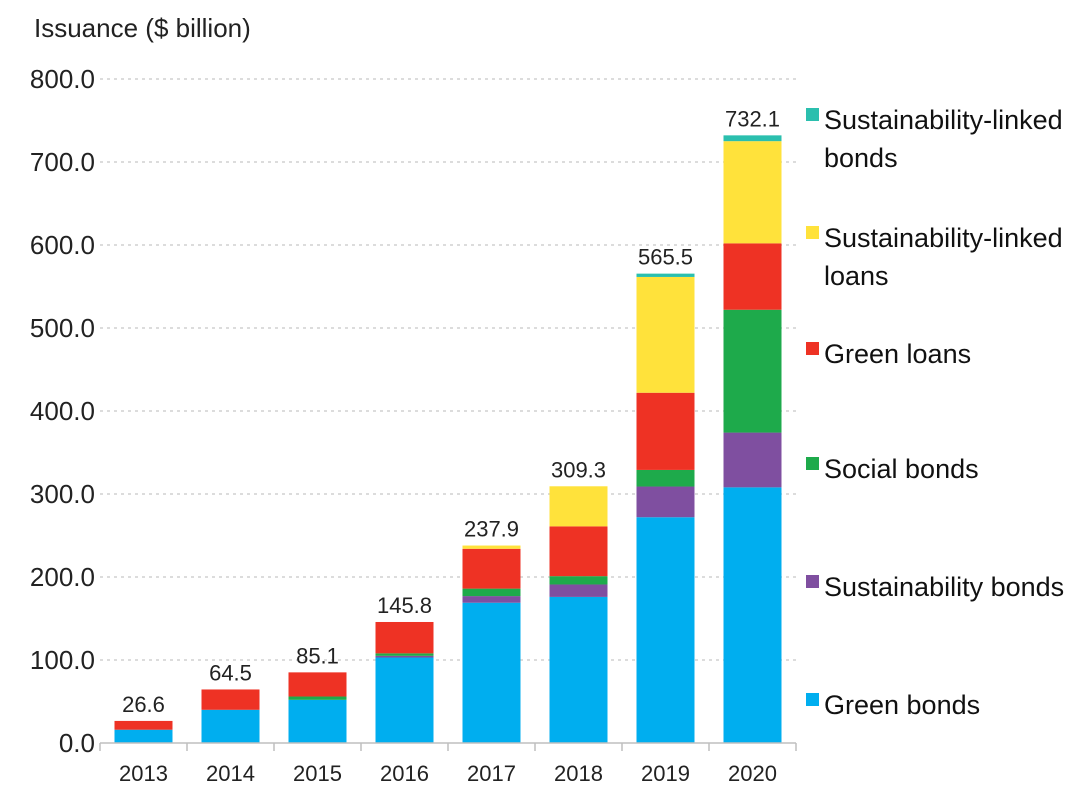  Describe the element at coordinates (752, 773) in the screenshot. I see `x-tick-label: 2020` at that location.